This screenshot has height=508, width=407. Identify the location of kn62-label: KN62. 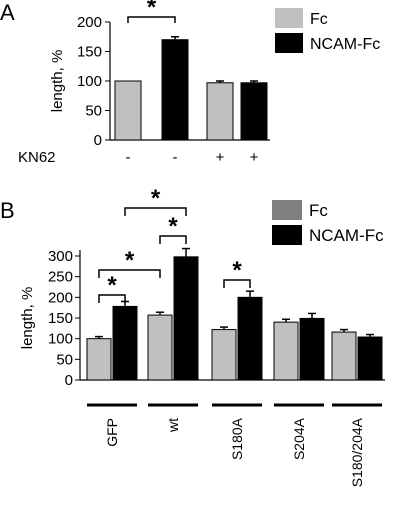
(37, 157).